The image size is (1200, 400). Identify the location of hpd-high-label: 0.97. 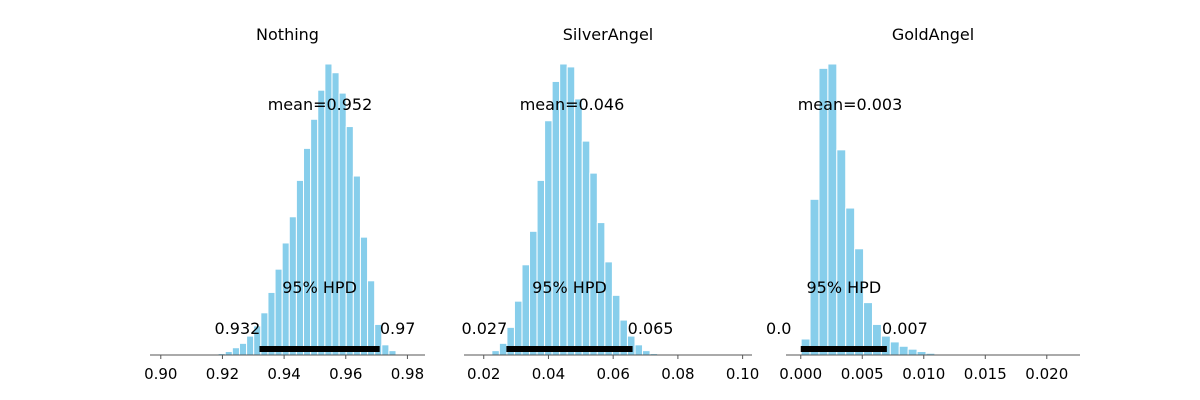
(398, 328).